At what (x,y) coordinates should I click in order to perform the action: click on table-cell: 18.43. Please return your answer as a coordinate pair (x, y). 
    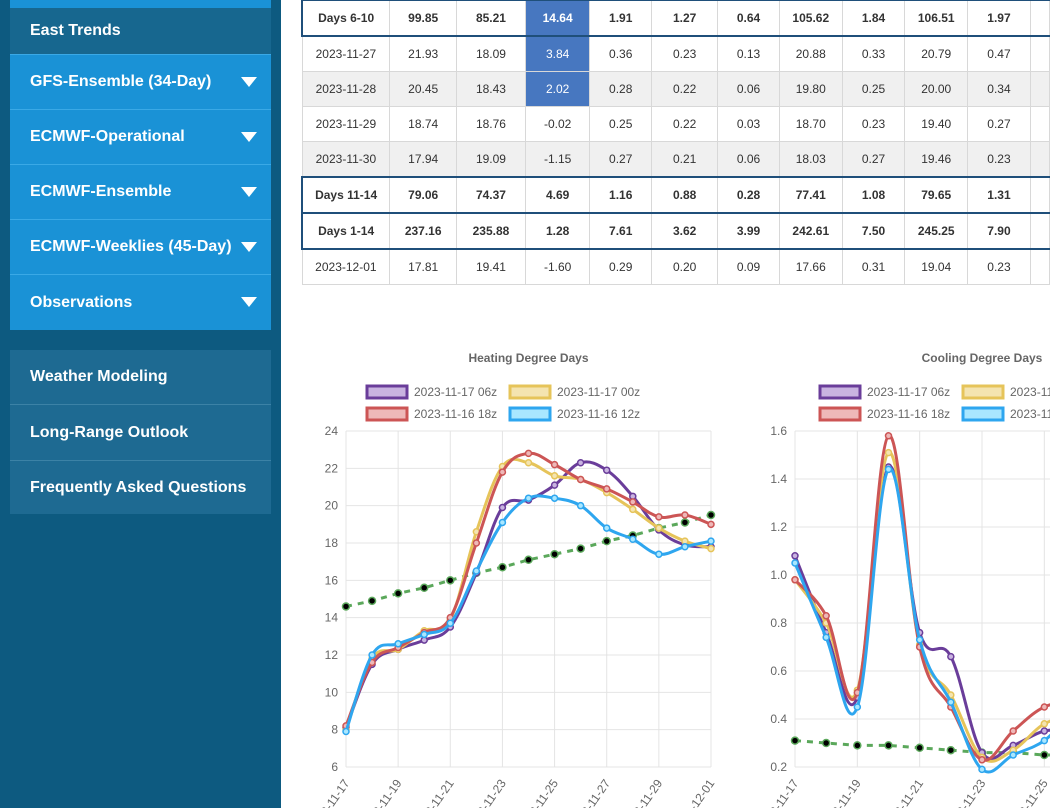
    Looking at the image, I should click on (491, 89).